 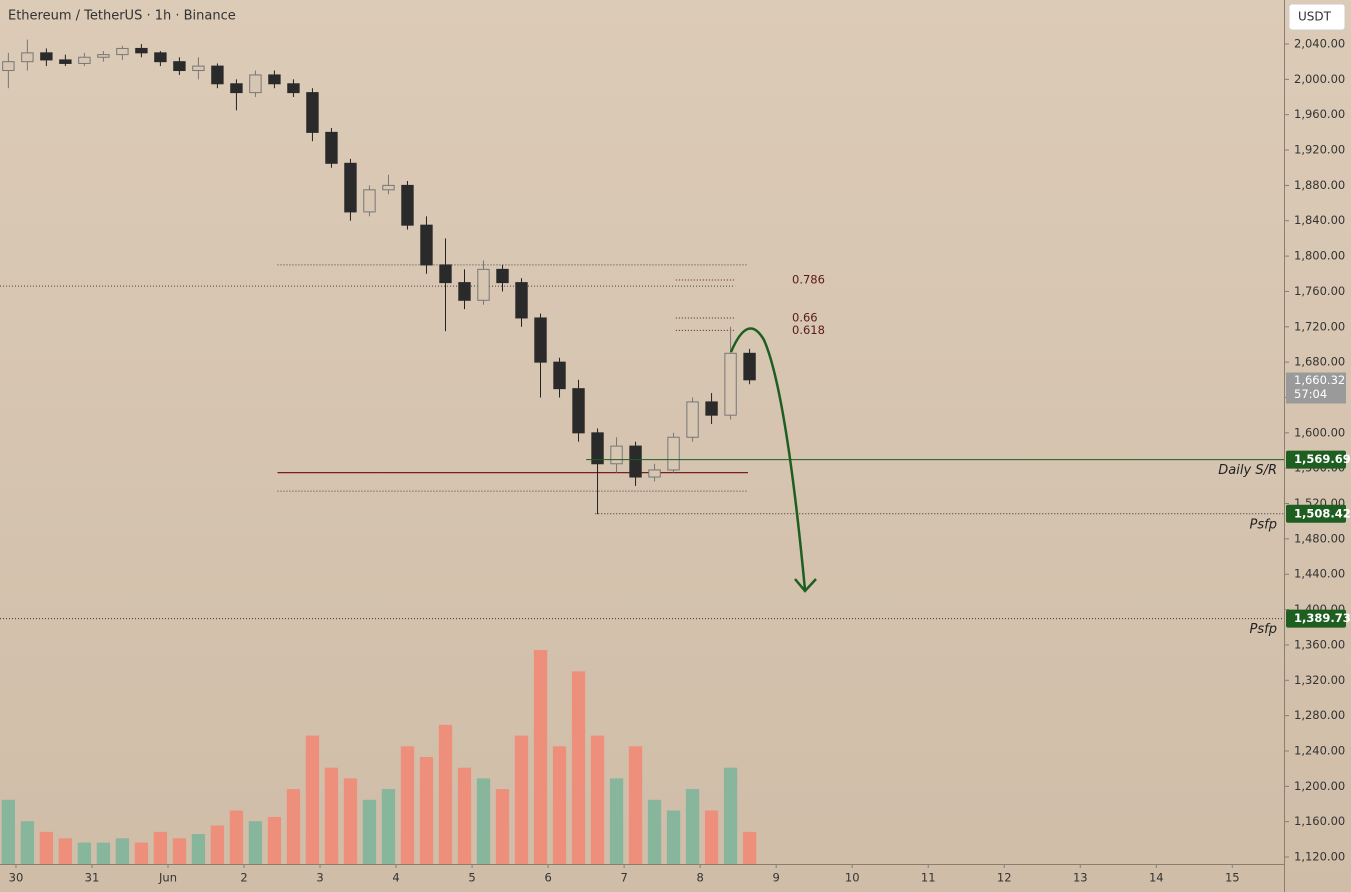 What do you see at coordinates (1080, 878) in the screenshot?
I see `x-tick-label: 13` at bounding box center [1080, 878].